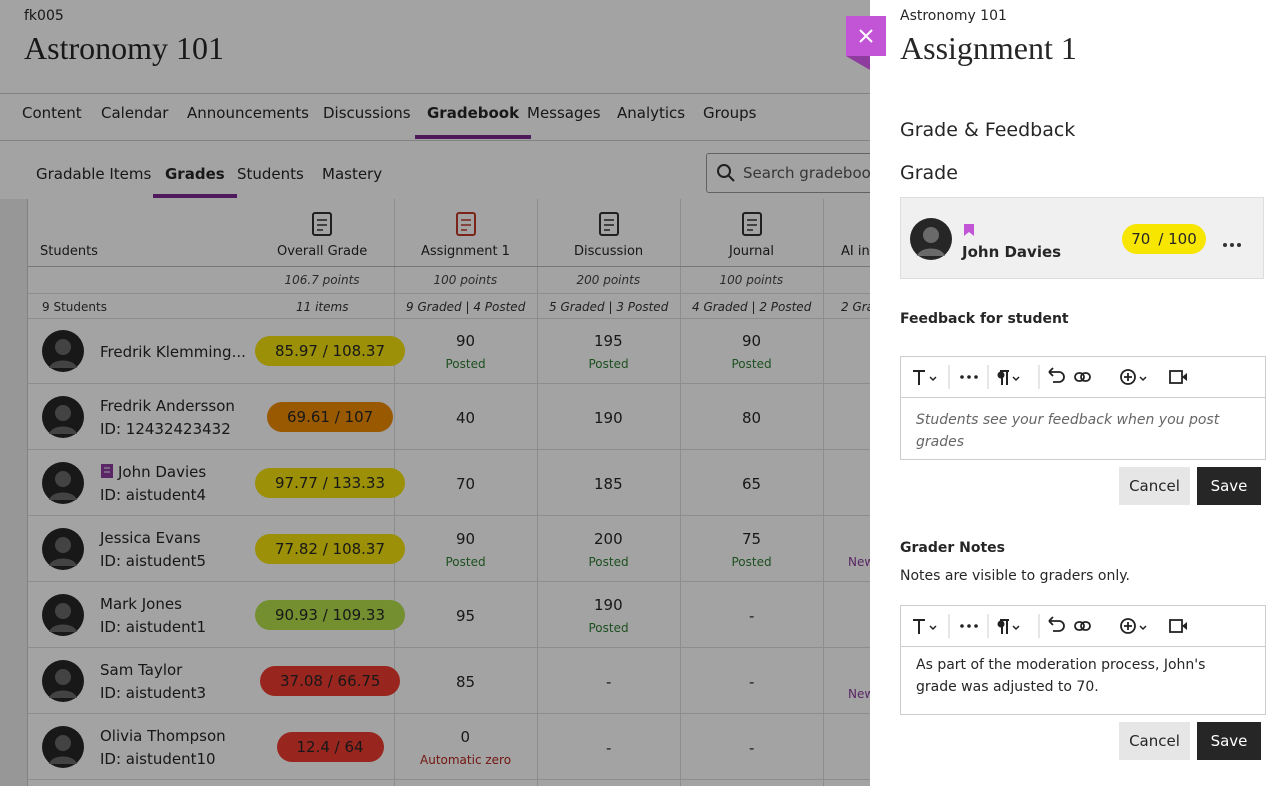 The image size is (1280, 786). What do you see at coordinates (195, 174) in the screenshot?
I see `subnav-tab: Grades` at bounding box center [195, 174].